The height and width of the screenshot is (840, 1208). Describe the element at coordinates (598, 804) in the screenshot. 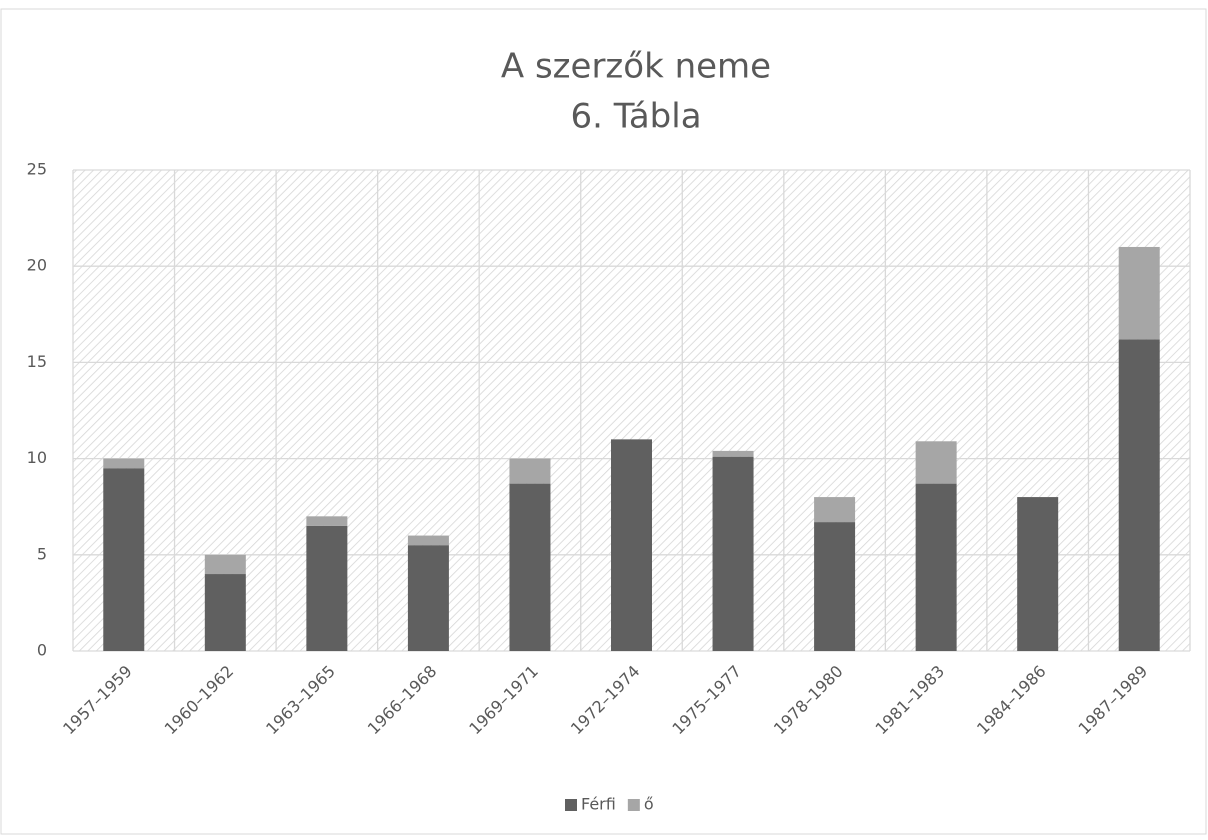

I see `legend-label: Férfi` at that location.